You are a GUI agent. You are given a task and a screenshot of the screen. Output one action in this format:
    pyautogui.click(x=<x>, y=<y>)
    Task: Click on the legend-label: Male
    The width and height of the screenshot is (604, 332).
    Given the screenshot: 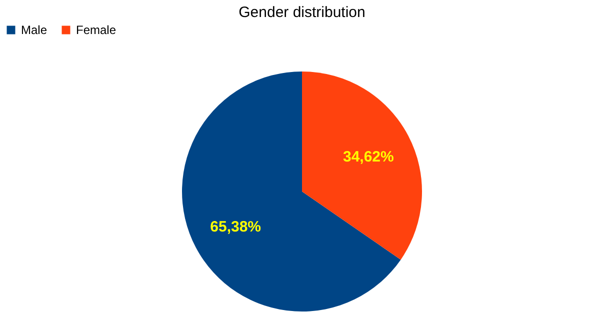 What is the action you would take?
    pyautogui.click(x=34, y=30)
    